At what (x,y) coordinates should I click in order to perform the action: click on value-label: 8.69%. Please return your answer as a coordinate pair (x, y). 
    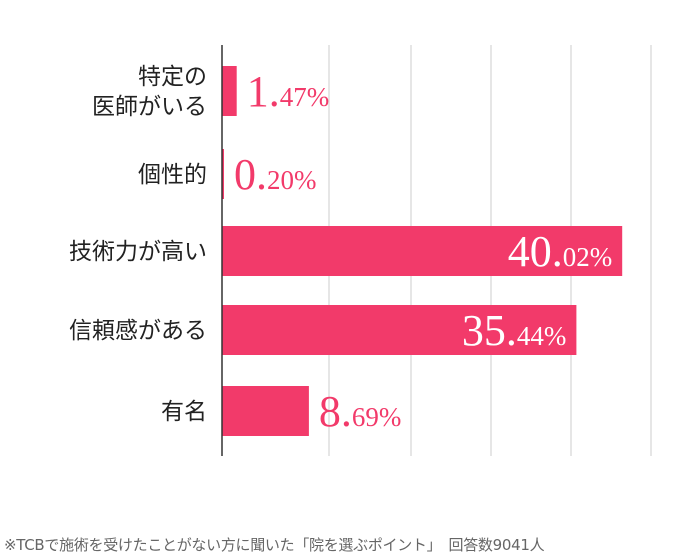
    Looking at the image, I should click on (360, 411).